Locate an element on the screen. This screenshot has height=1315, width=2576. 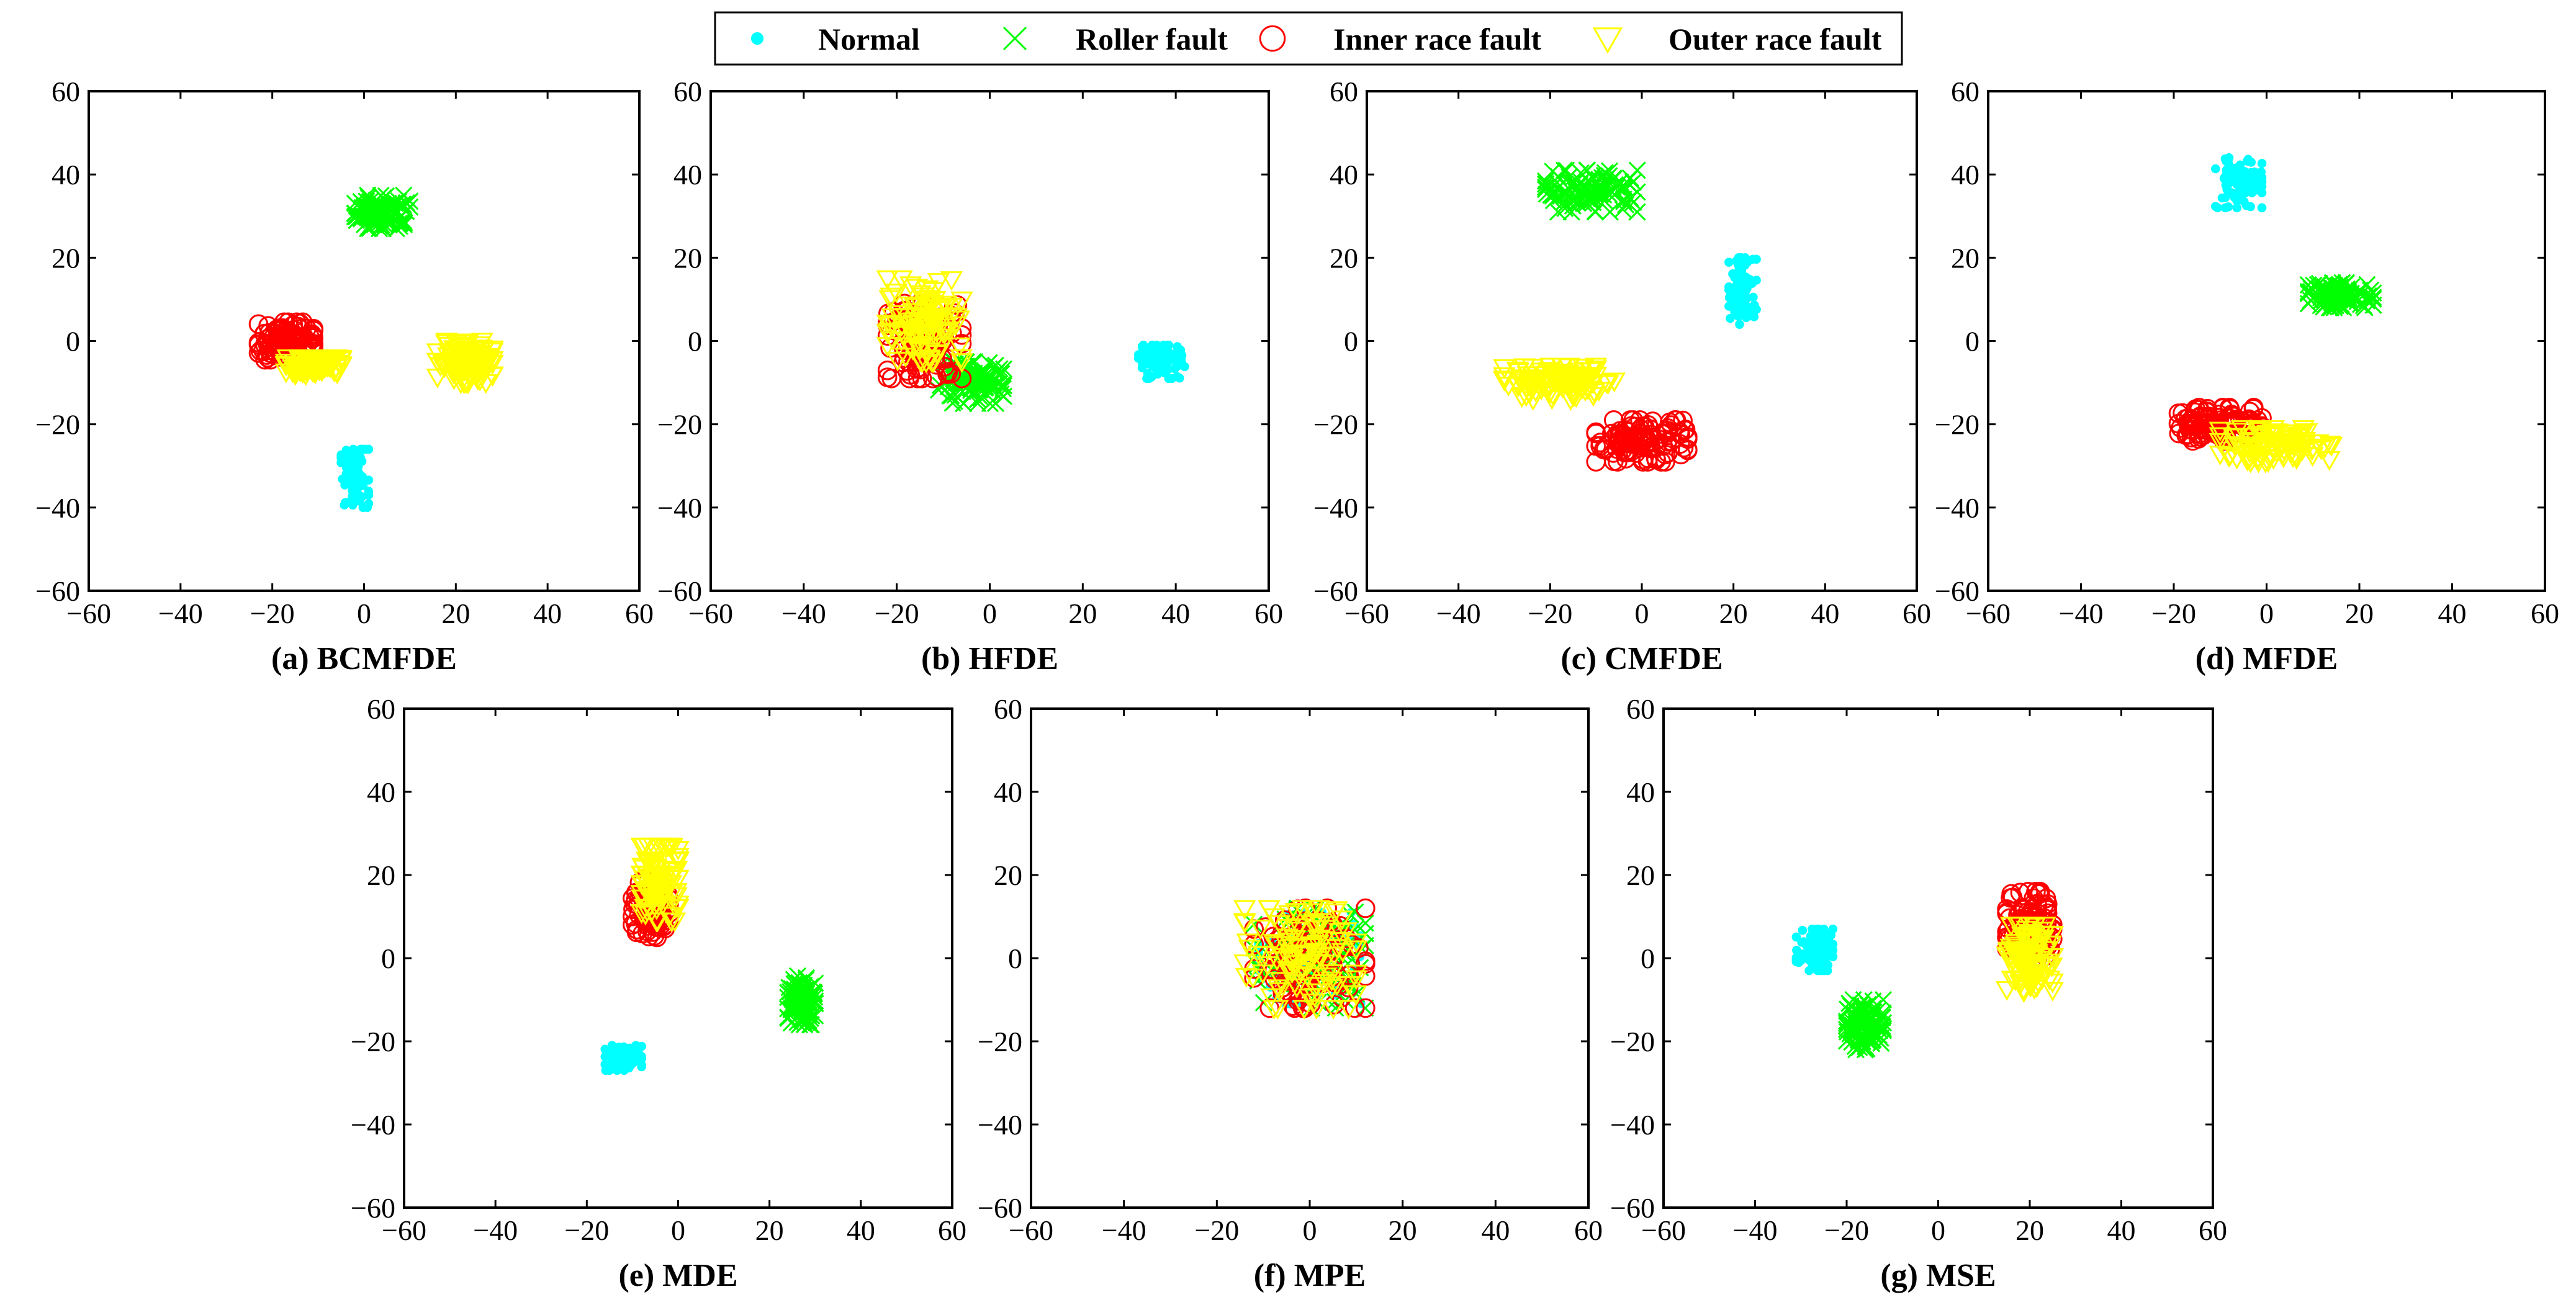
circle-icon is located at coordinates (1272, 38).